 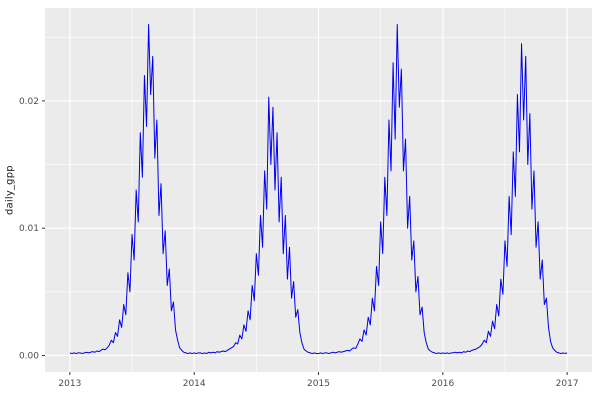 What do you see at coordinates (29, 102) in the screenshot?
I see `y-axis-tick-label: 0.02` at bounding box center [29, 102].